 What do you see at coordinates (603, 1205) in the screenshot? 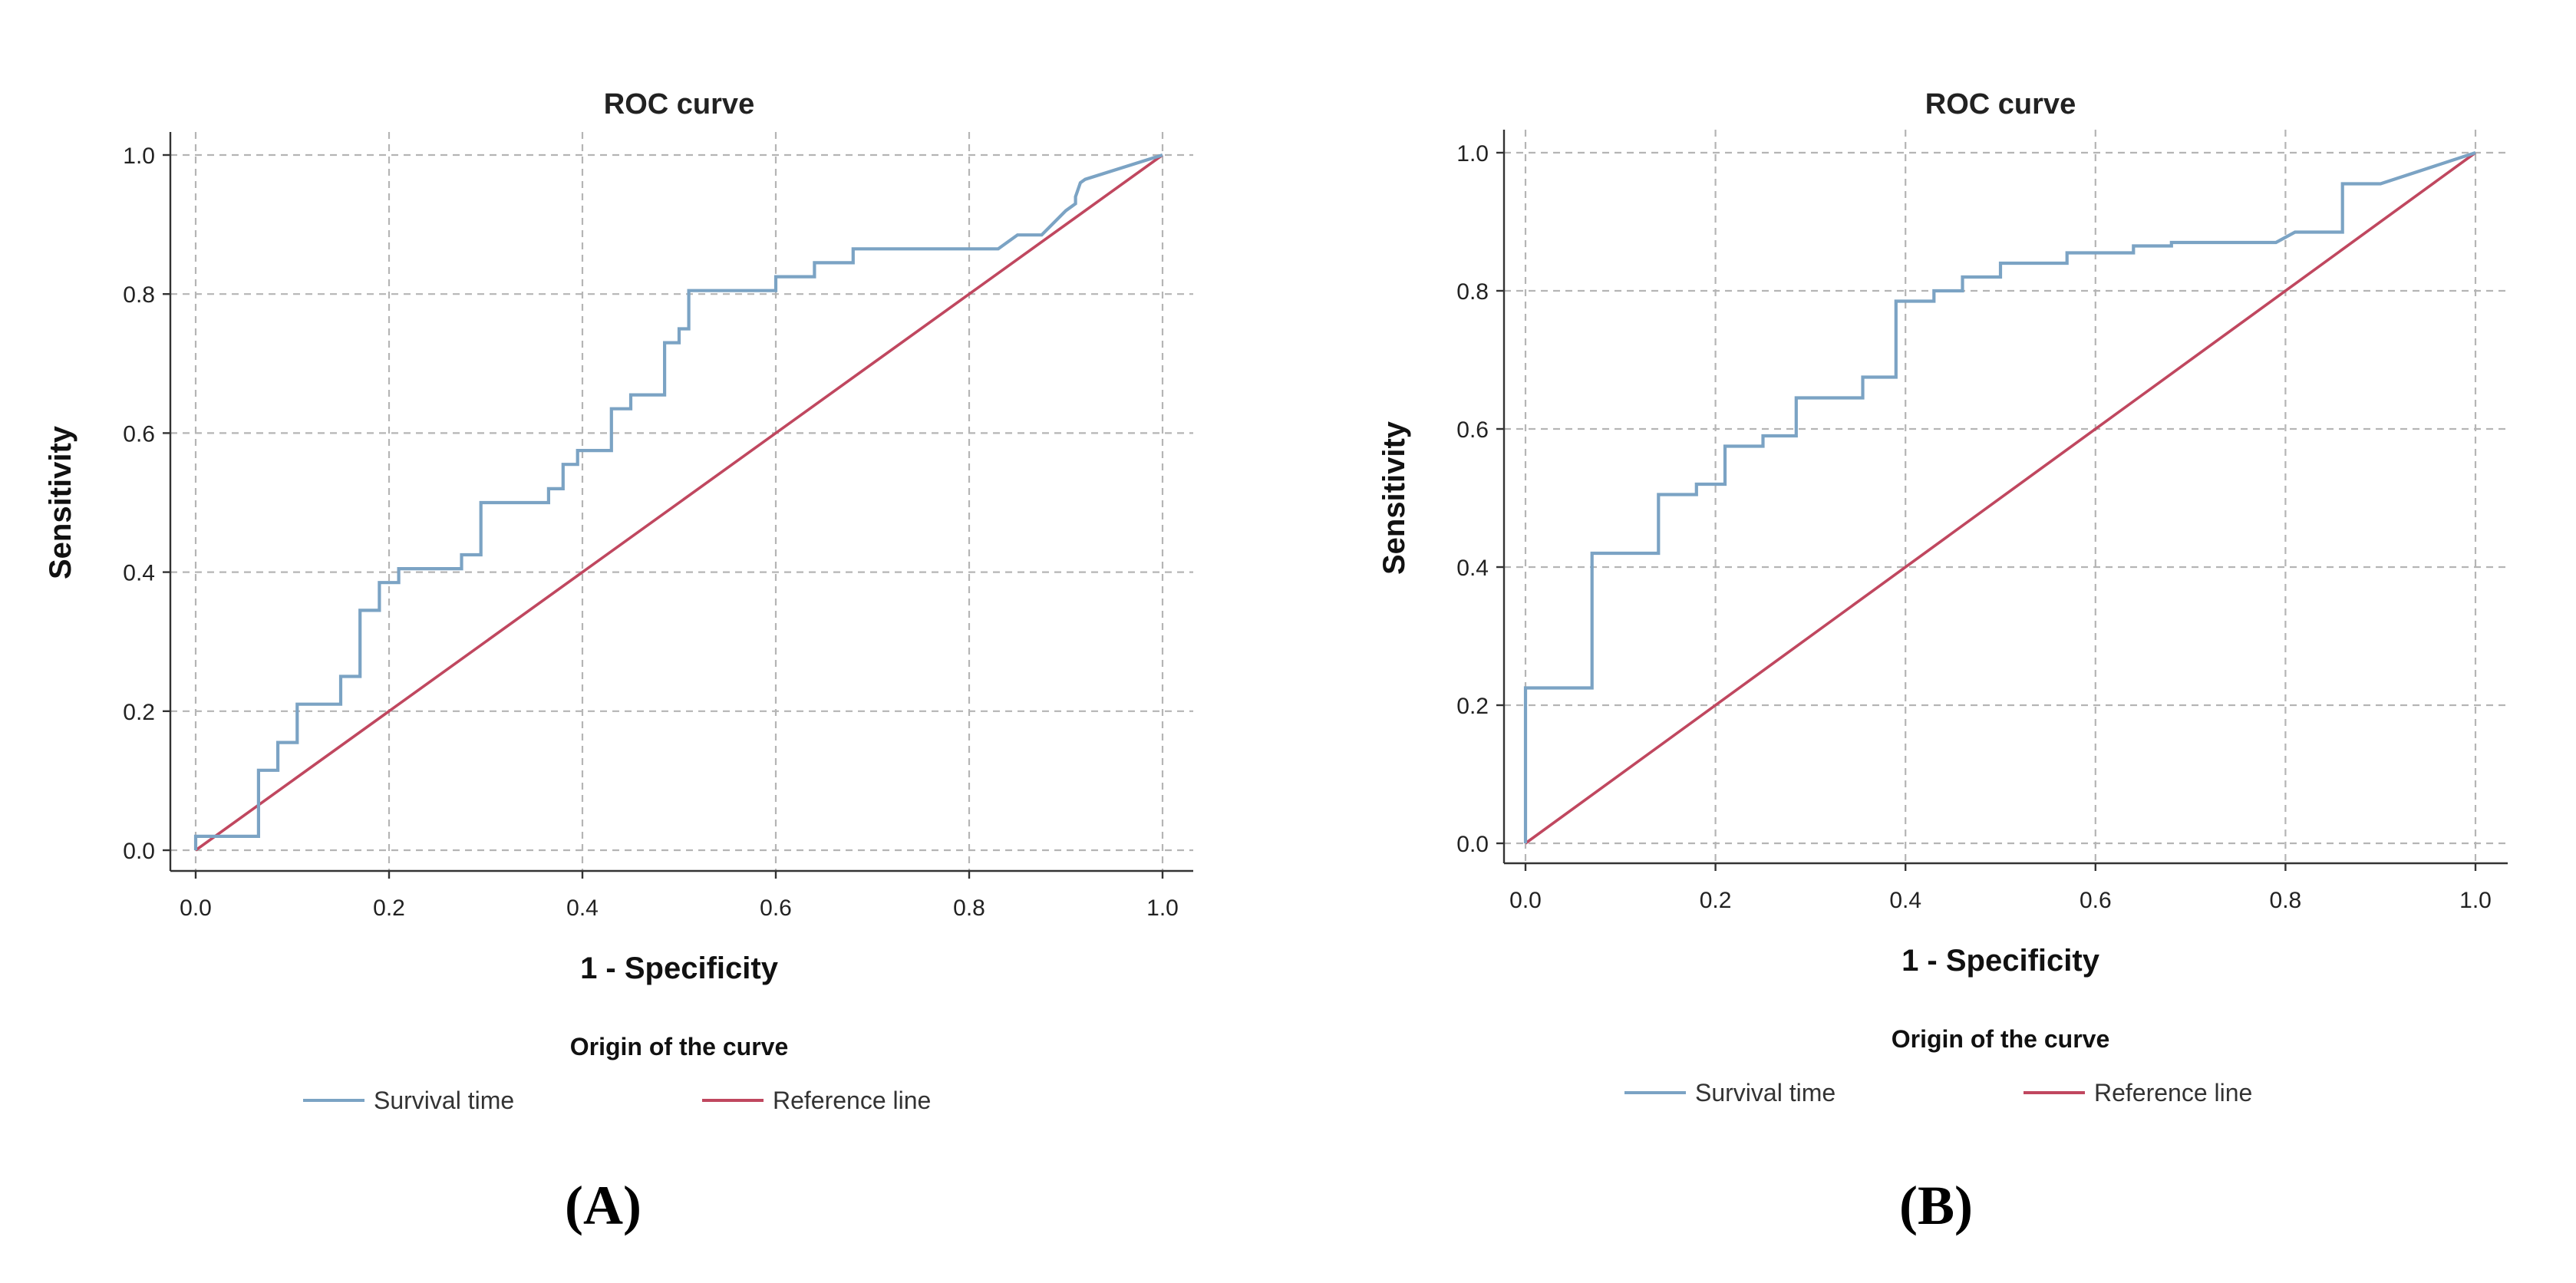
I see `panel-label-a: (A)` at bounding box center [603, 1205].